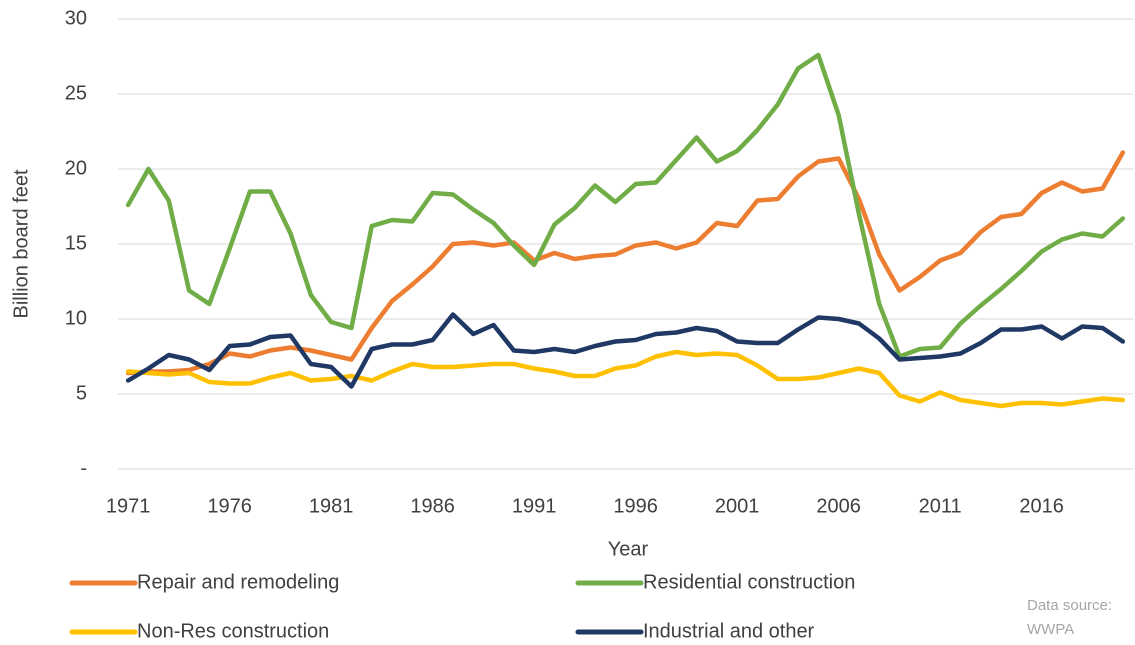  I want to click on y-tick-label: 20, so click(76, 168).